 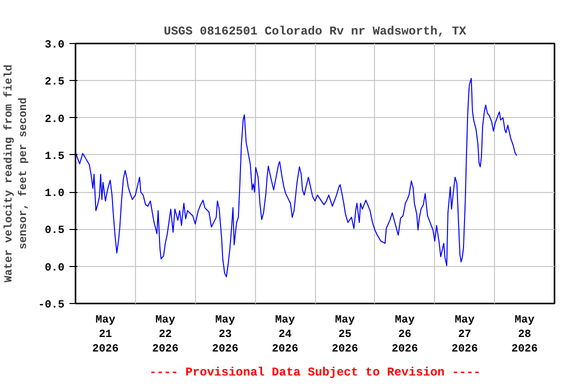 I want to click on x-tick-label: May 25 2026, so click(x=345, y=335).